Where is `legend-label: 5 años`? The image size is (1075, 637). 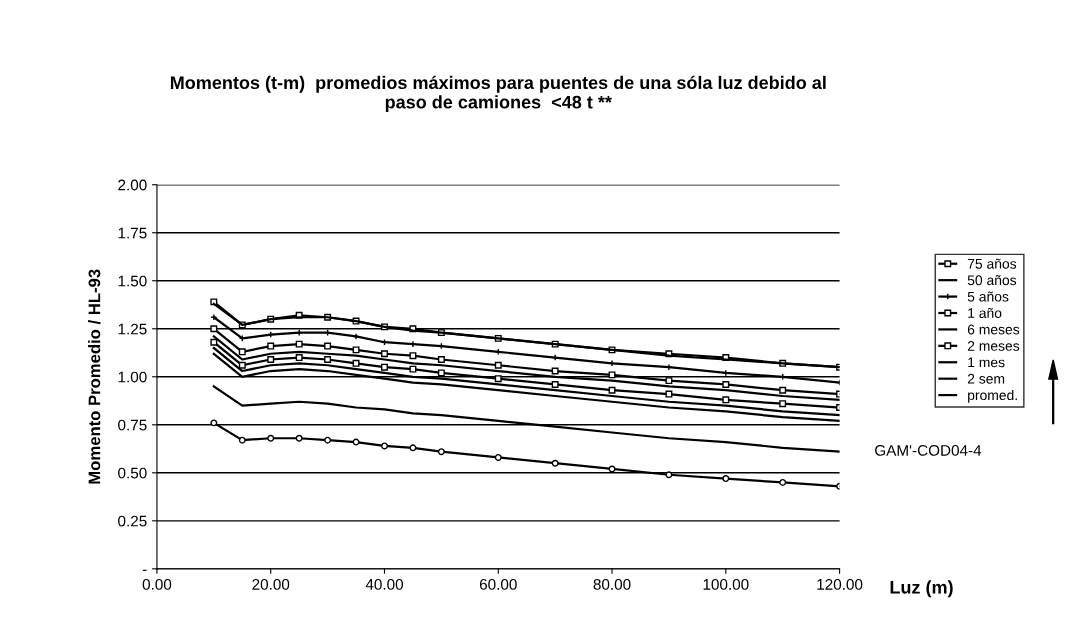 legend-label: 5 años is located at coordinates (988, 296).